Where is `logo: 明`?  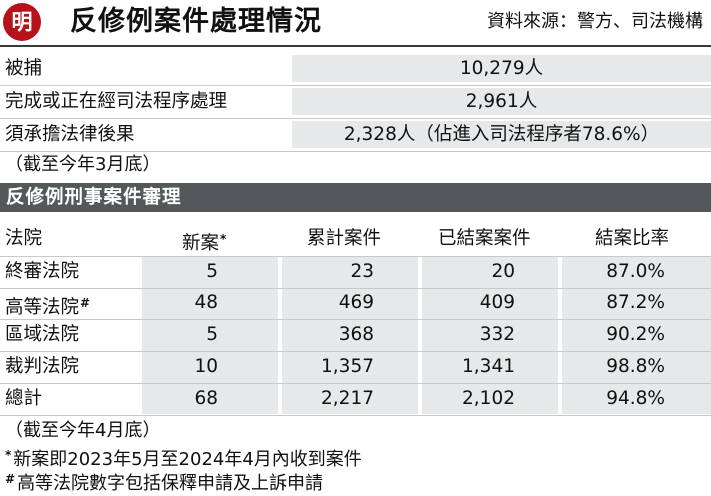 logo: 明 is located at coordinates (22, 22).